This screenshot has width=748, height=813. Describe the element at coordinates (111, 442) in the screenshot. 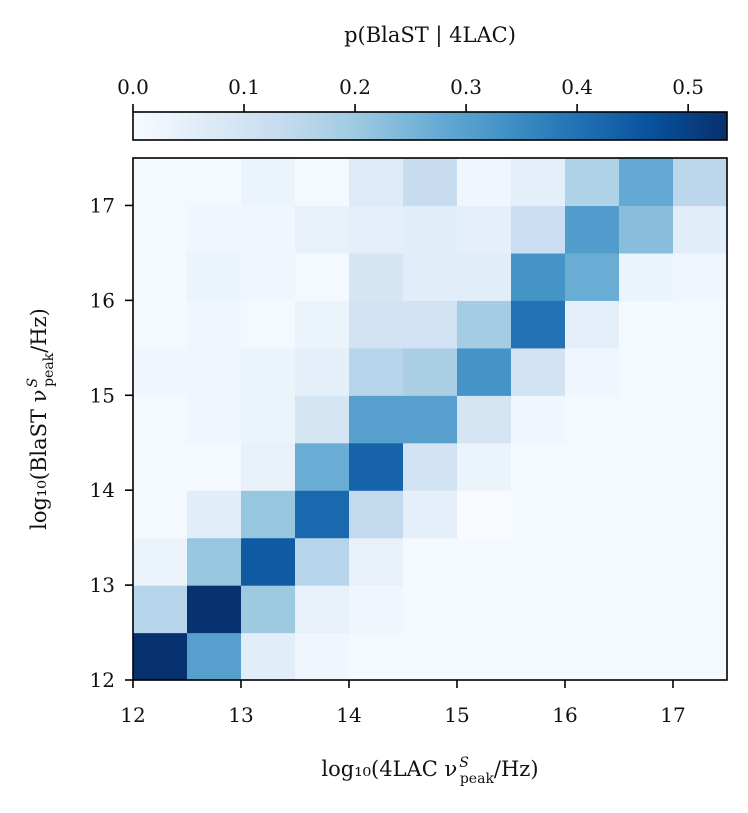

I see `y-axis-ticks: 12 13 14 15 16 17` at that location.